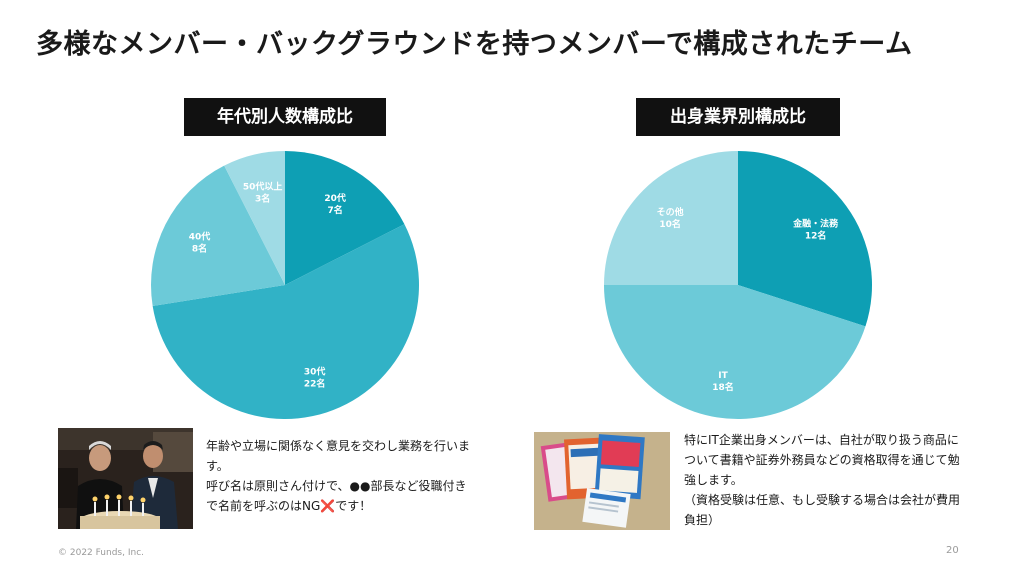  What do you see at coordinates (328, 506) in the screenshot?
I see `ng-cross-icon: ❌` at bounding box center [328, 506].